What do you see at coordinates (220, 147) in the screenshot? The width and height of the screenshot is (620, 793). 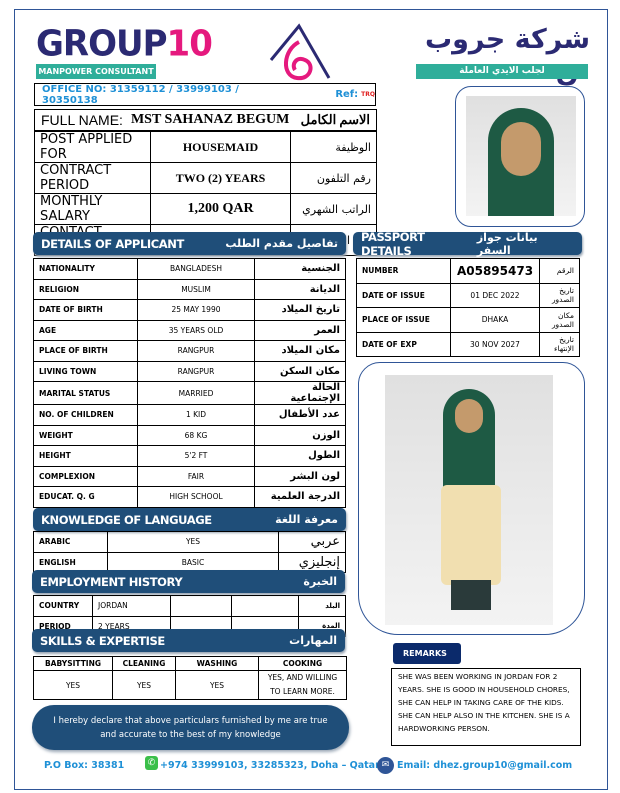 I see `post-value: HOUSEMAID` at bounding box center [220, 147].